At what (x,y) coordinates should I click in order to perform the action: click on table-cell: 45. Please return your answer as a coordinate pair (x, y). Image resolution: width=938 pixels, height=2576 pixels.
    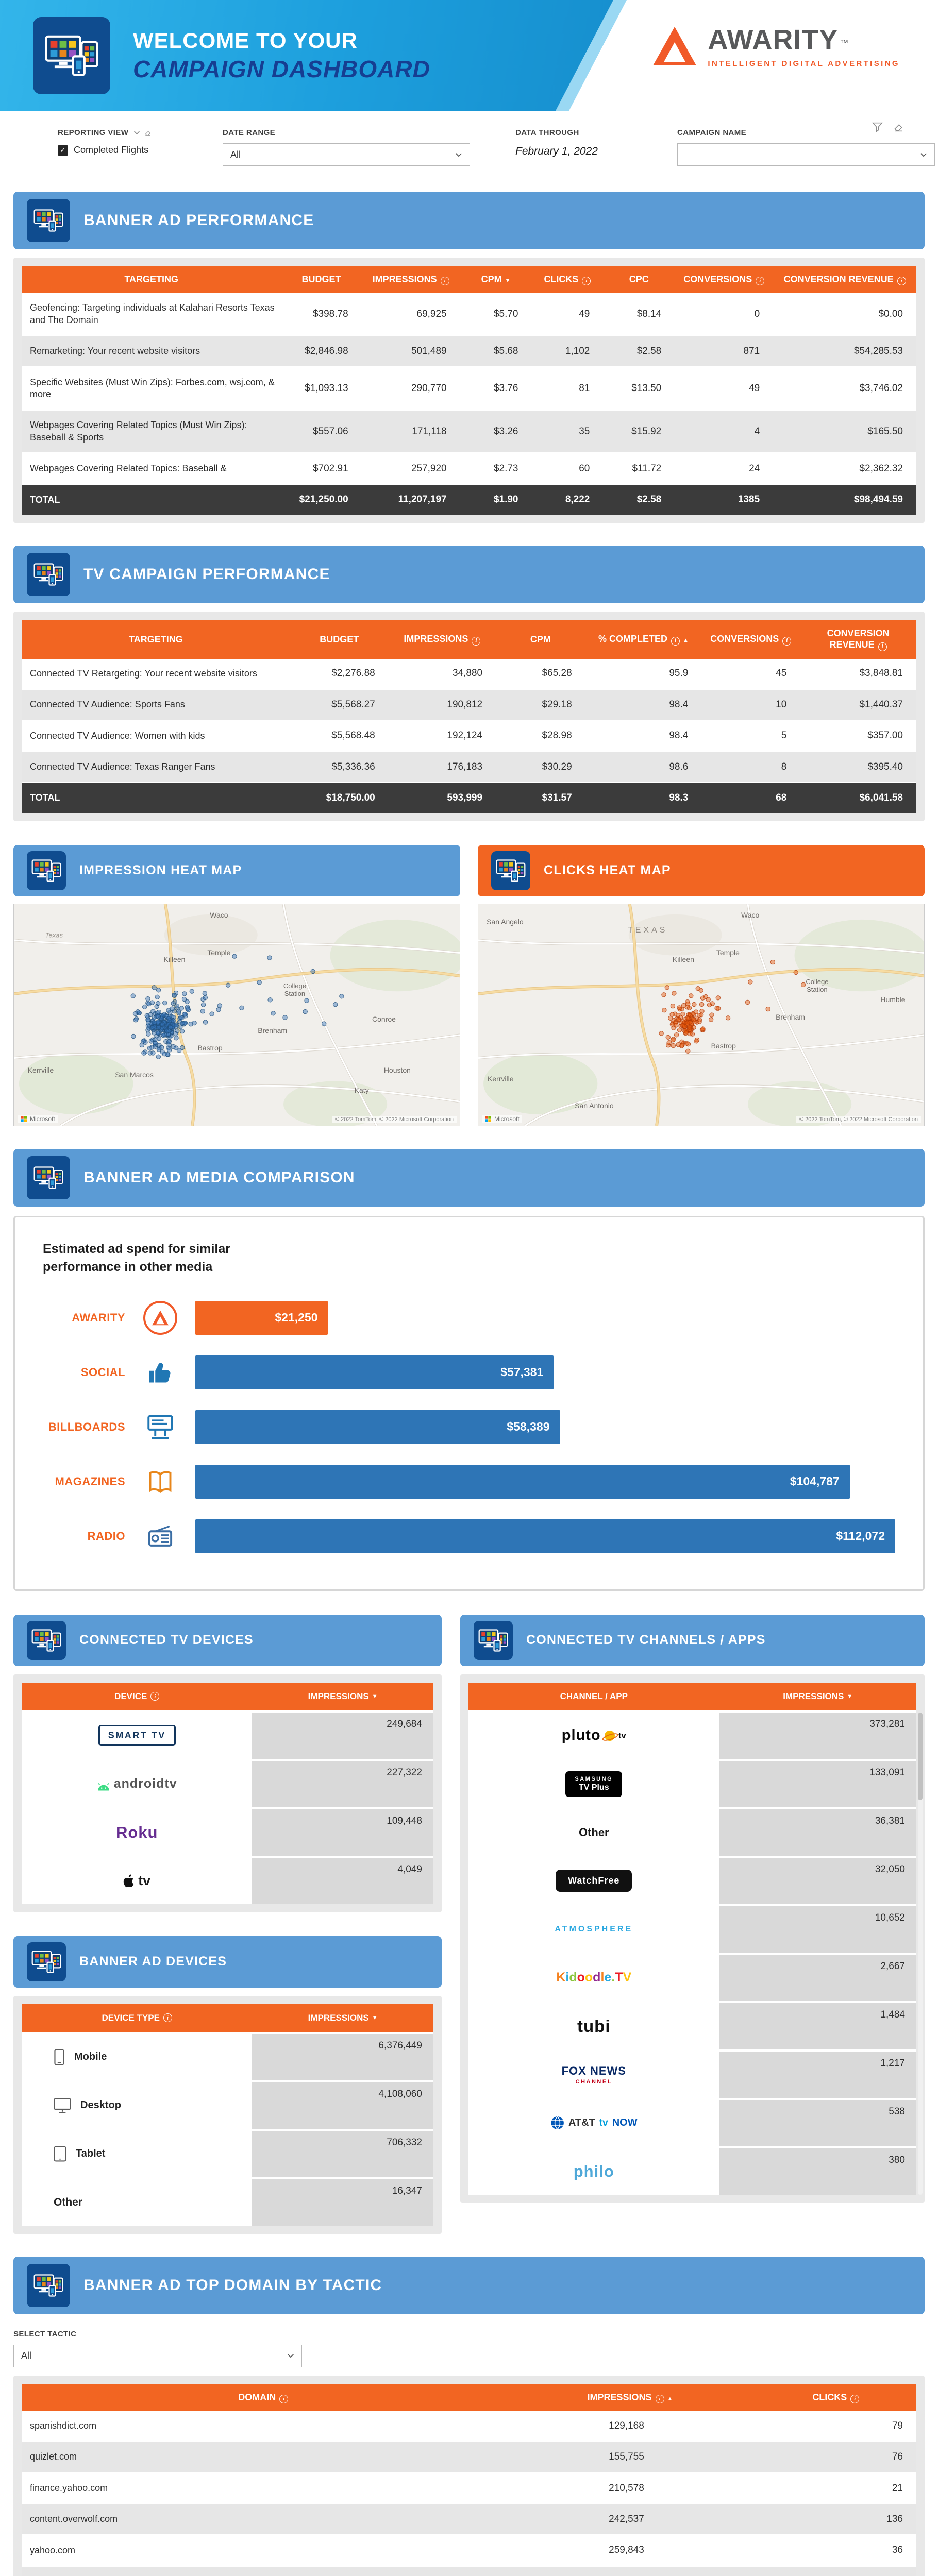
    Looking at the image, I should click on (750, 674).